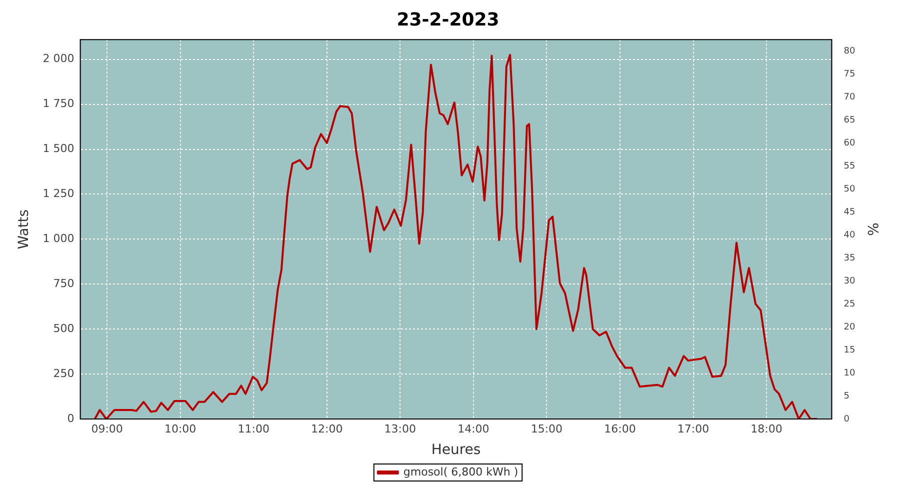 The image size is (900, 500). I want to click on y-tick-label: 1 000, so click(58, 239).